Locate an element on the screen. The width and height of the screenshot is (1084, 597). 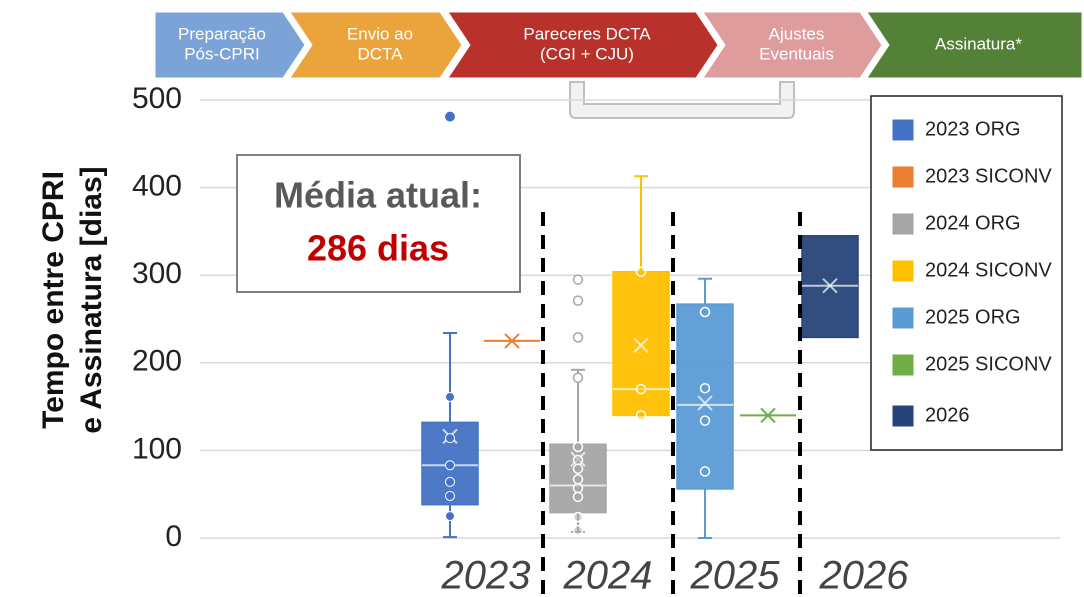
x-tick-label: 2023 is located at coordinates (486, 575).